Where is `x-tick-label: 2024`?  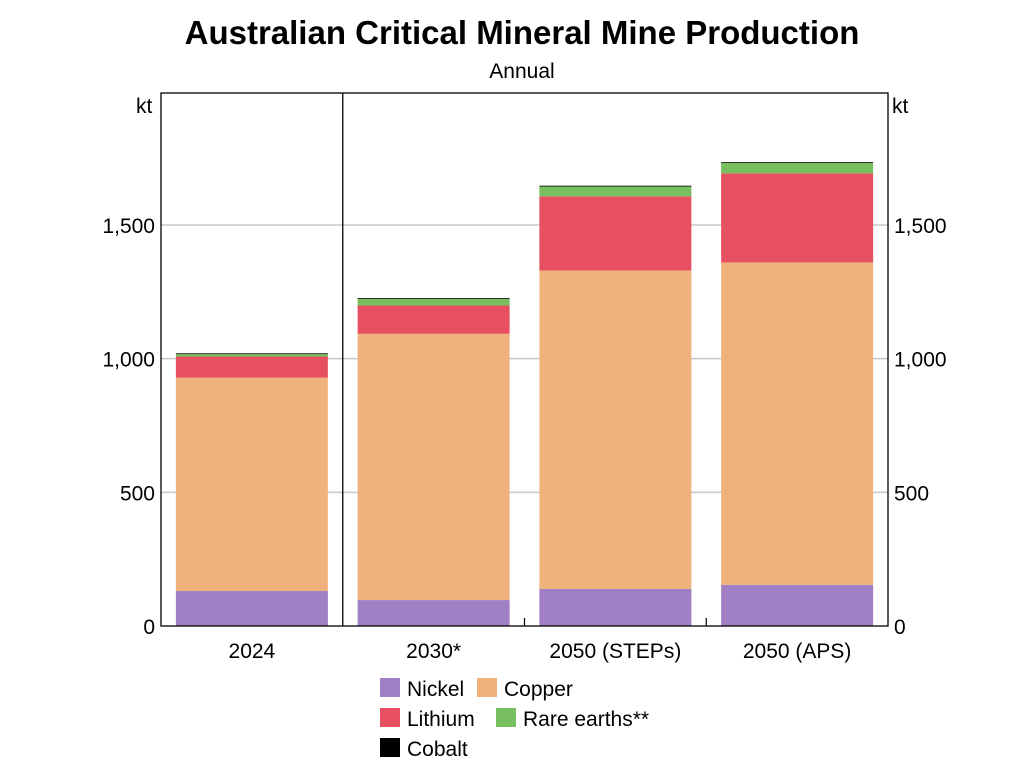 x-tick-label: 2024 is located at coordinates (252, 651).